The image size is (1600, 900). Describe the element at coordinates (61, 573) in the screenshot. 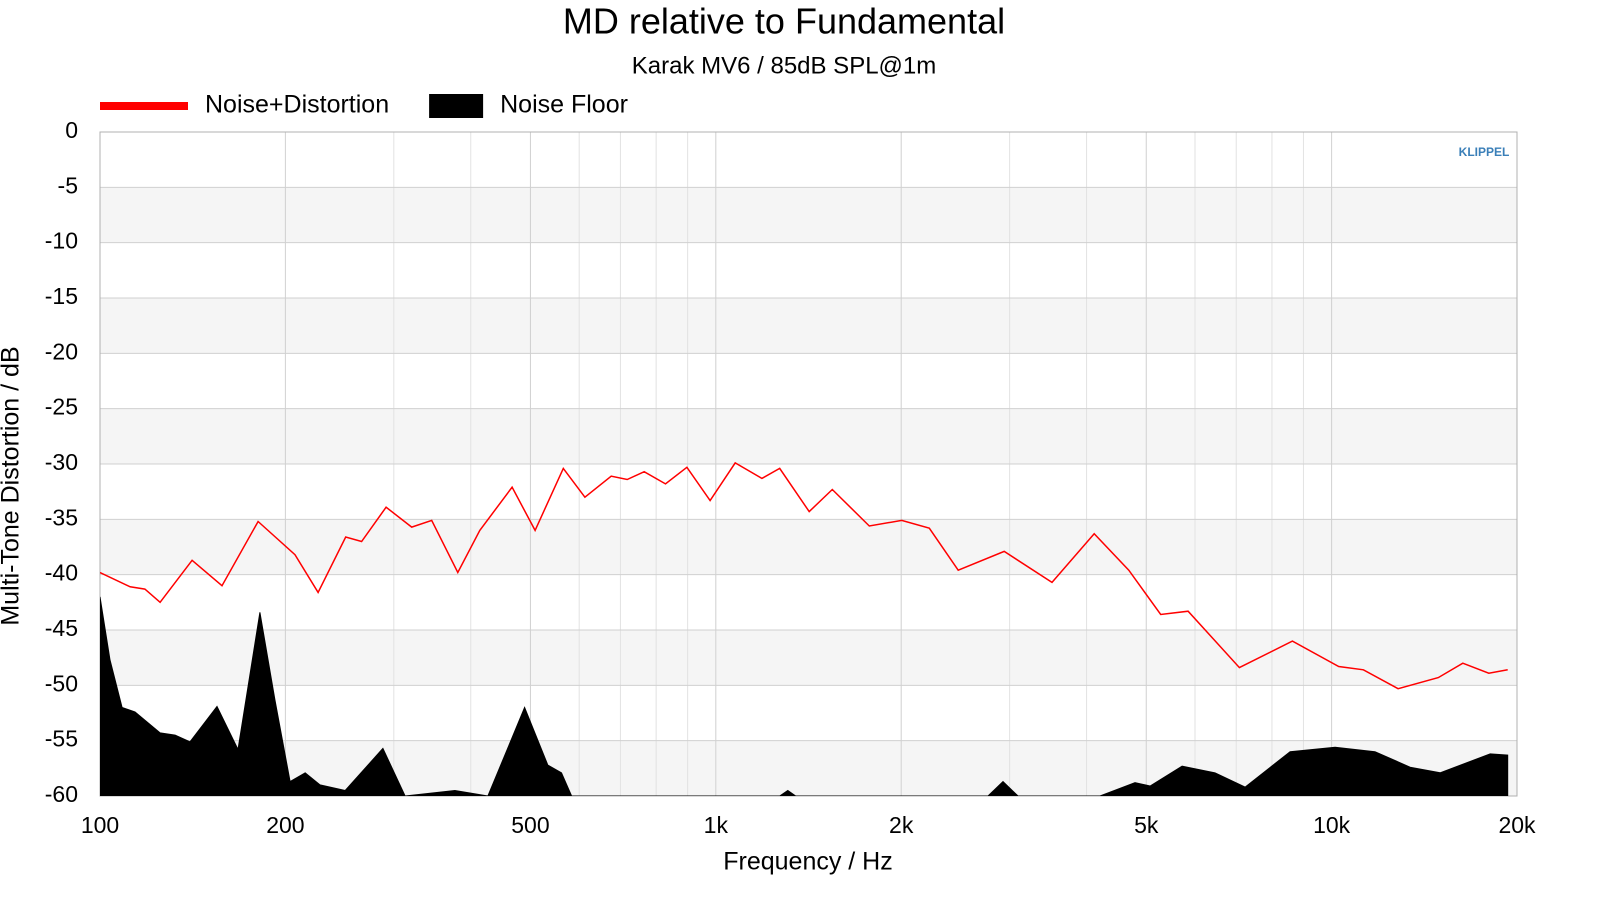

I see `y-tick-label: -40` at that location.